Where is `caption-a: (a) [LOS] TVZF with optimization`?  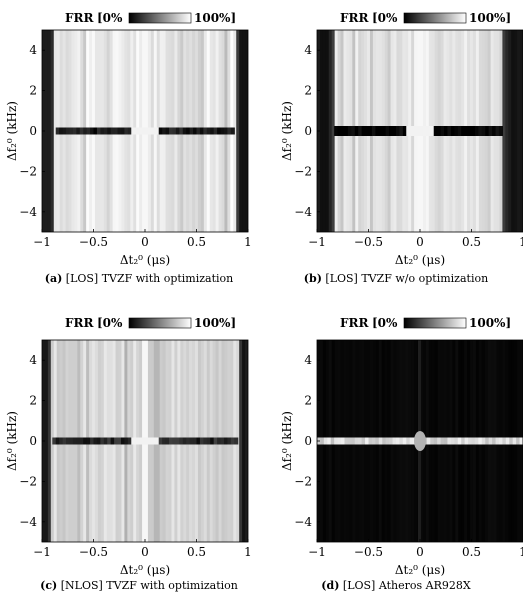 caption-a: (a) [LOS] TVZF with optimization is located at coordinates (139, 278).